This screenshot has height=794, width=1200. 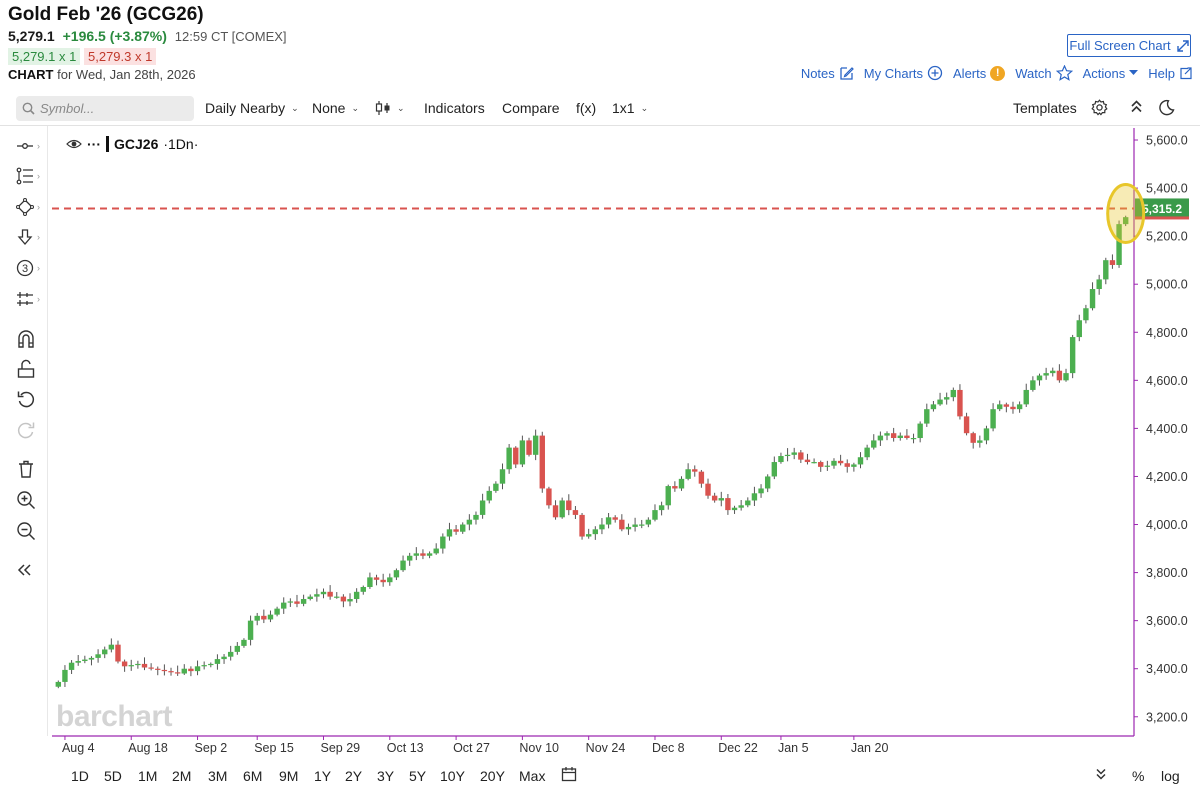 What do you see at coordinates (492, 776) in the screenshot?
I see `range-20y: 20Y` at bounding box center [492, 776].